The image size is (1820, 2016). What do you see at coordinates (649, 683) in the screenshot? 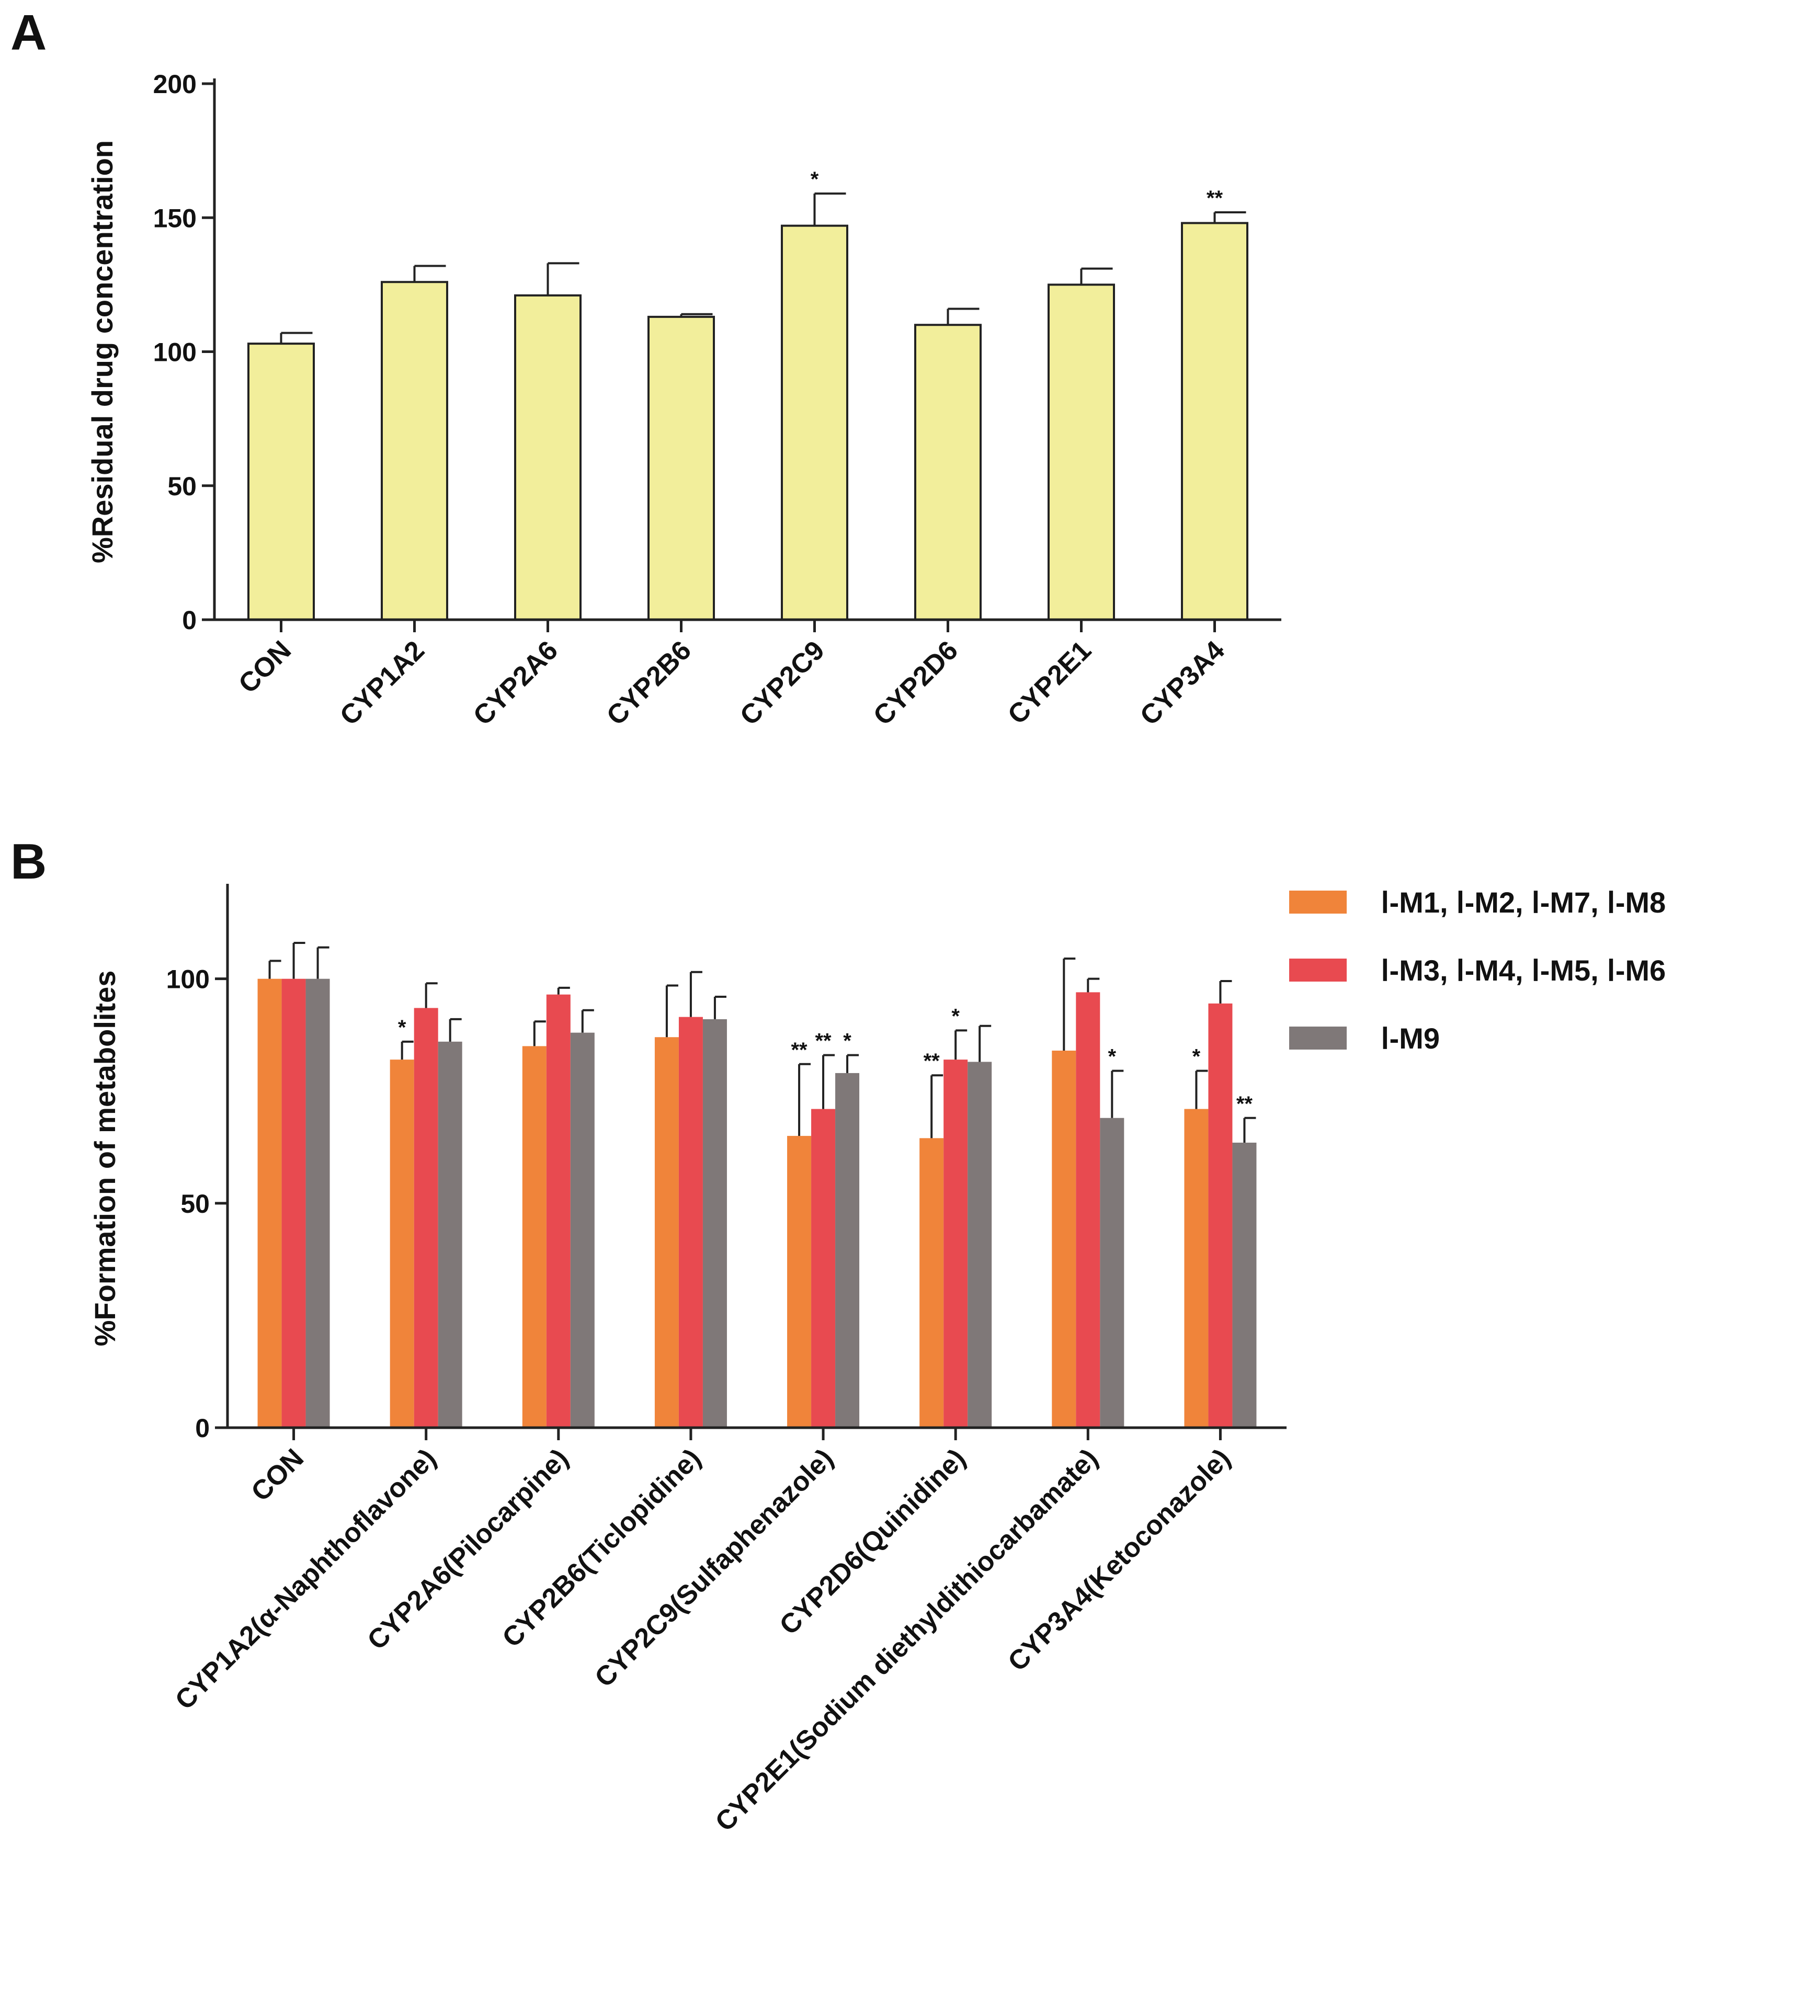
I see `x-tick-label: CYP2B6` at bounding box center [649, 683].